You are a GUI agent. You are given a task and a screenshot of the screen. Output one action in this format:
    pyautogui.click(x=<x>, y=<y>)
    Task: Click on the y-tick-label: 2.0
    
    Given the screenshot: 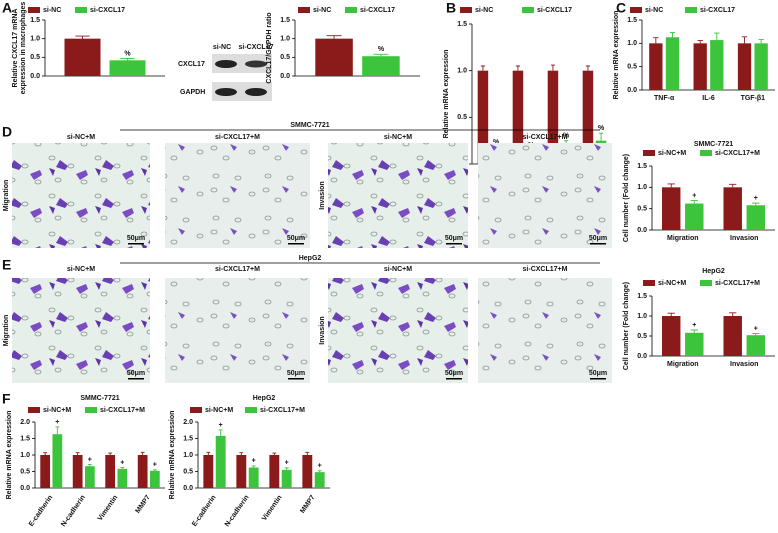 What is the action you would take?
    pyautogui.click(x=25, y=422)
    